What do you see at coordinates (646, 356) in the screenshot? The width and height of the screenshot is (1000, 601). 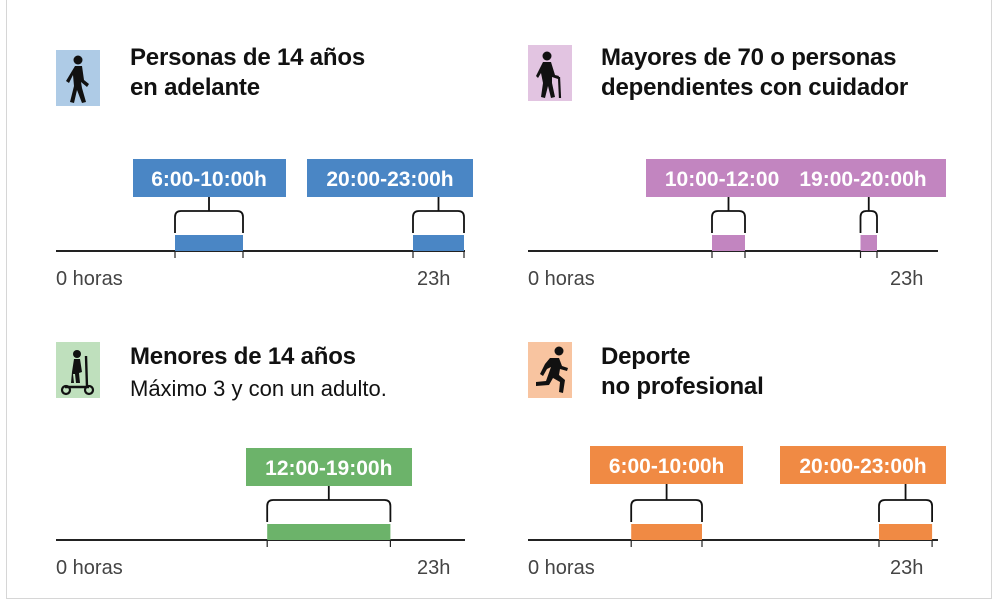 I see `panel-title-line: Deporte` at bounding box center [646, 356].